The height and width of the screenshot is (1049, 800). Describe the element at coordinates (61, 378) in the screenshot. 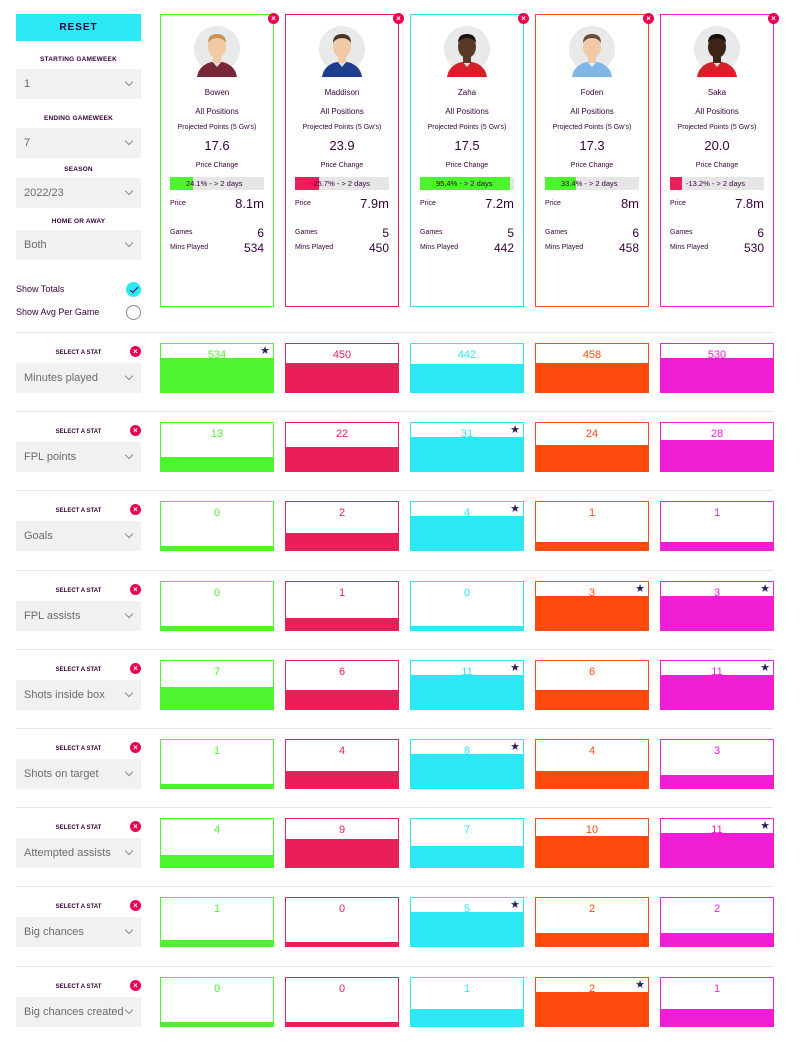

I see `stat-select-value: Minutes played` at that location.